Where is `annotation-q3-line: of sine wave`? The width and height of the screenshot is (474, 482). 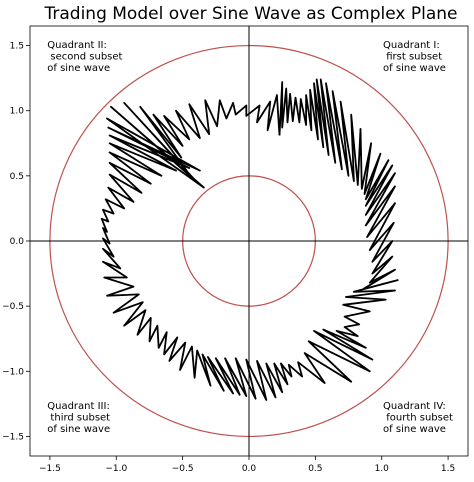
annotation-q3-line: of sine wave is located at coordinates (78, 429).